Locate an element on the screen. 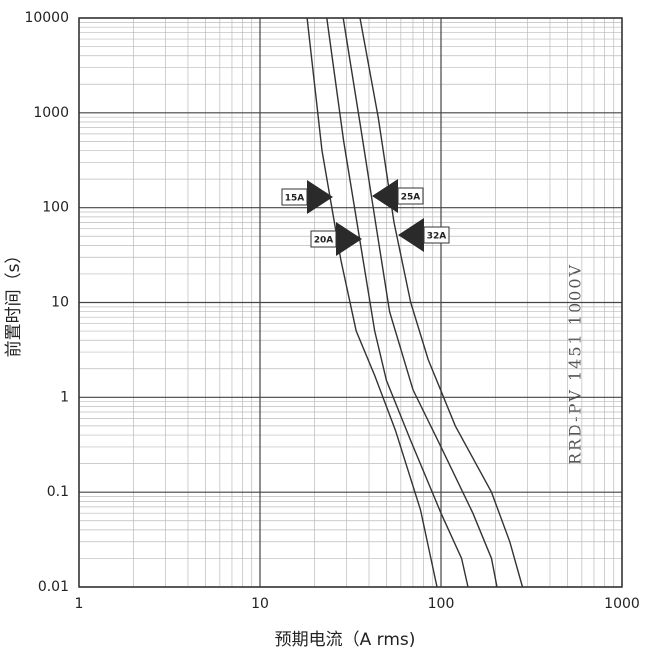 Image resolution: width=653 pixels, height=656 pixels. annotation: RRD-PV 1451 1000V is located at coordinates (575, 364).